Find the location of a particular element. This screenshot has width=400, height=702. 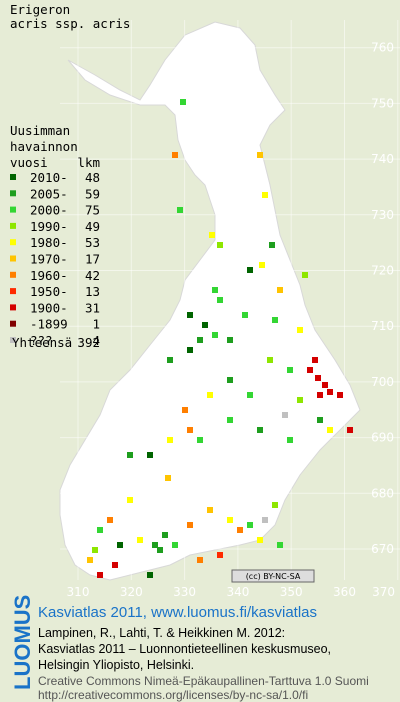

legend-label: 1980- is located at coordinates (49, 242).